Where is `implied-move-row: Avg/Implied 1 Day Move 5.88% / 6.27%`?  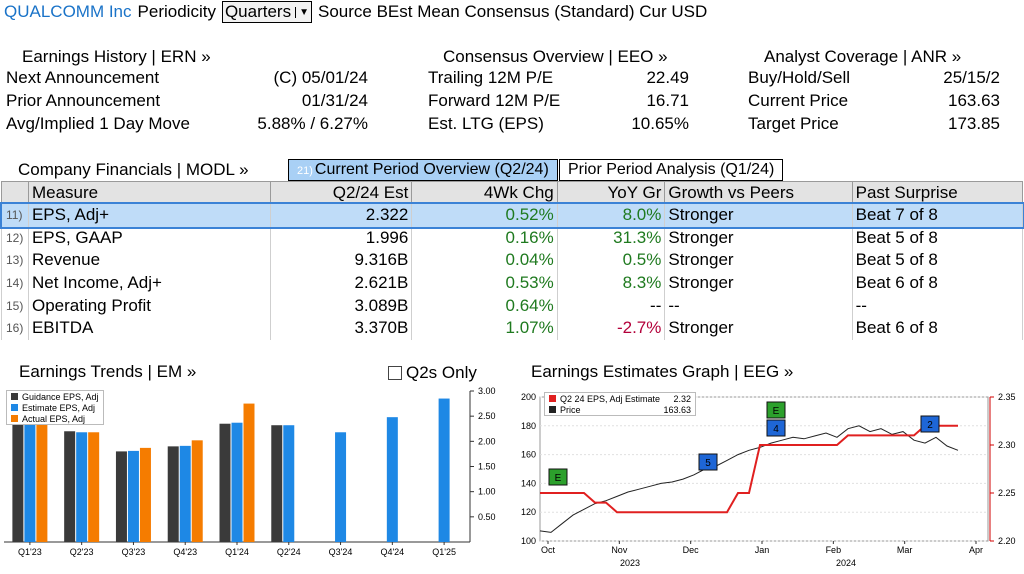
implied-move-row: Avg/Implied 1 Day Move 5.88% / 6.27% is located at coordinates (187, 123).